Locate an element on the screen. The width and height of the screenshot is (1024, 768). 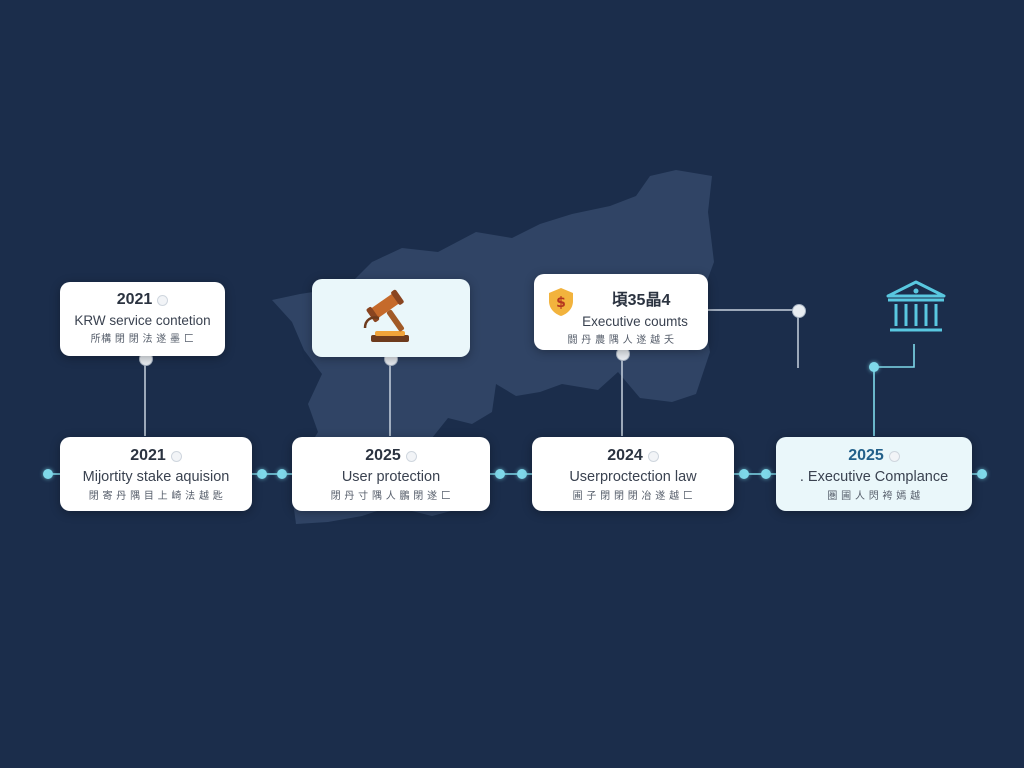
card-title: Mijortity stake aquision is located at coordinates (156, 477).